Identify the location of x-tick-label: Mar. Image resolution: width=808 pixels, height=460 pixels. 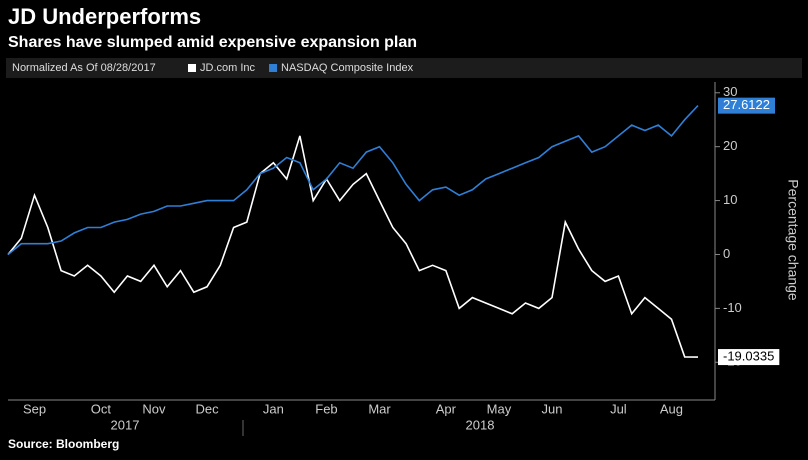
(379, 408).